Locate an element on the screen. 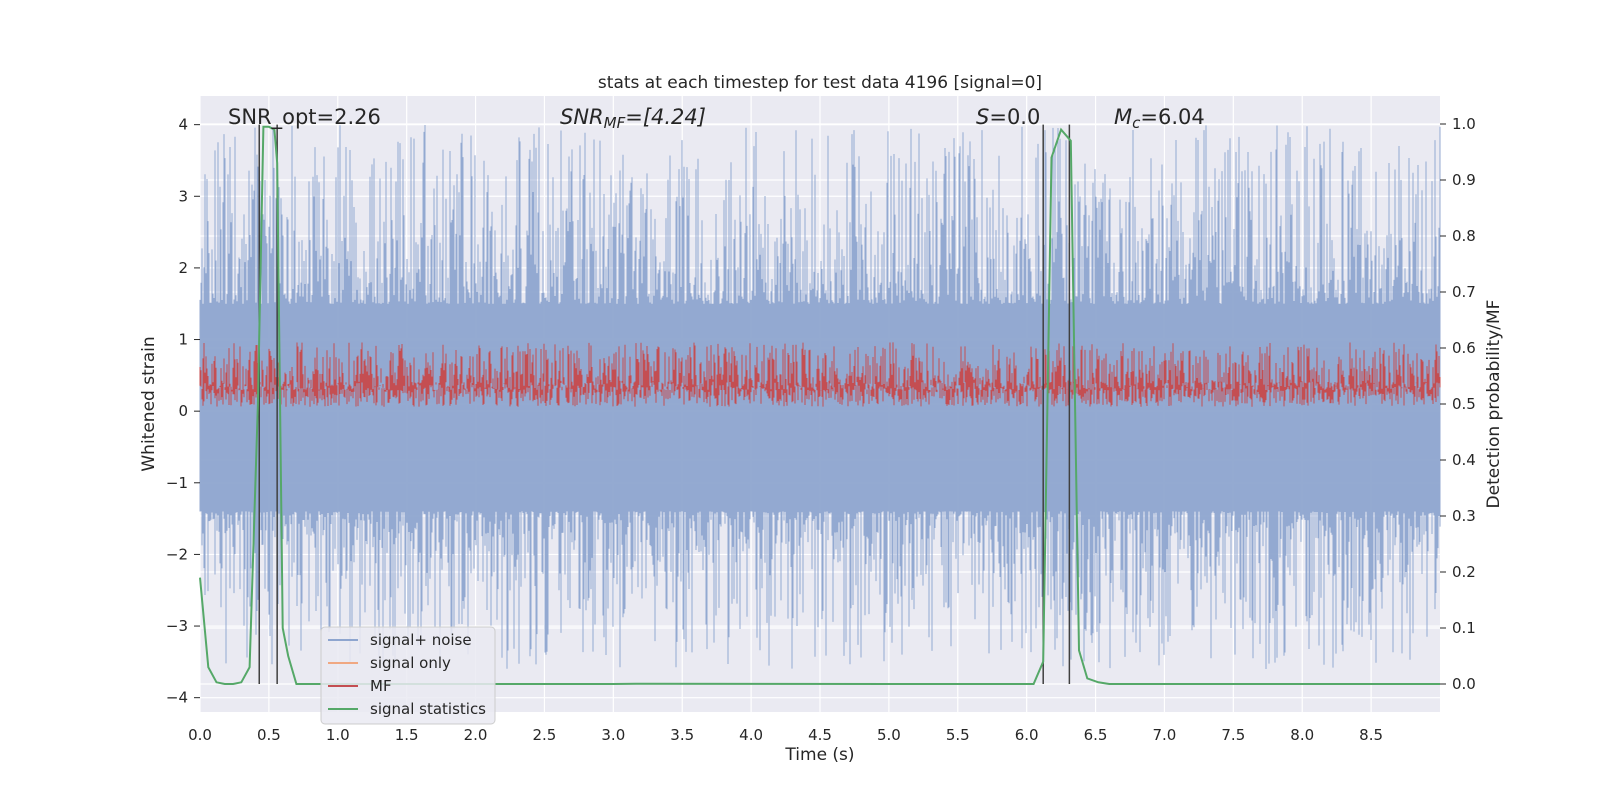 The height and width of the screenshot is (804, 1600). y-tick-label: −1 is located at coordinates (177, 483).